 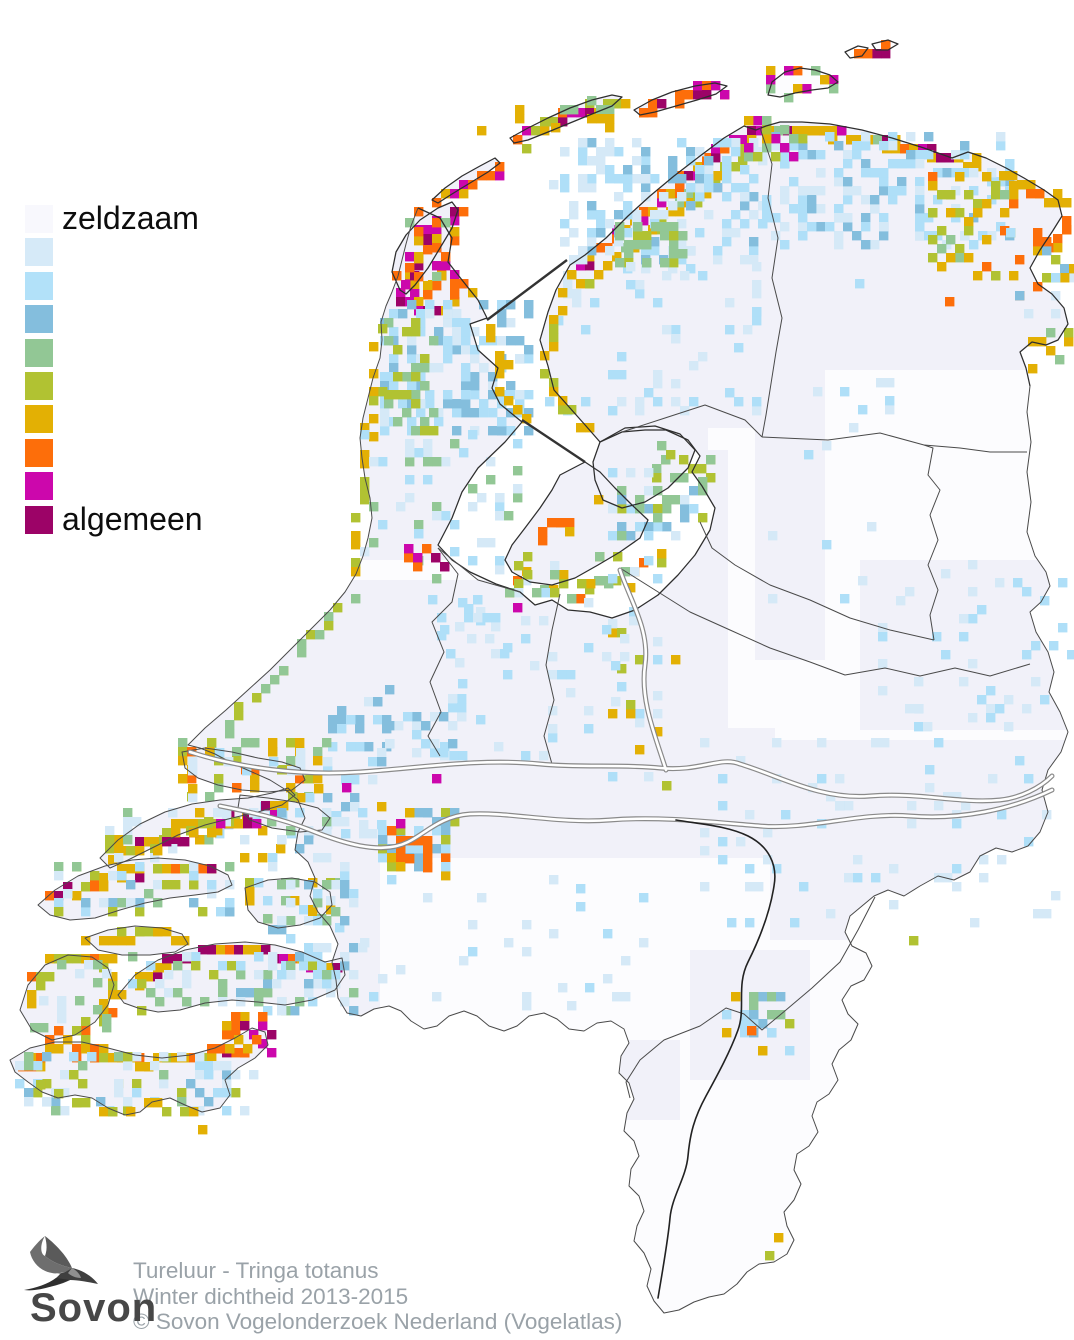 I want to click on species-title: Tureluur - Tringa totanus, so click(x=256, y=1270).